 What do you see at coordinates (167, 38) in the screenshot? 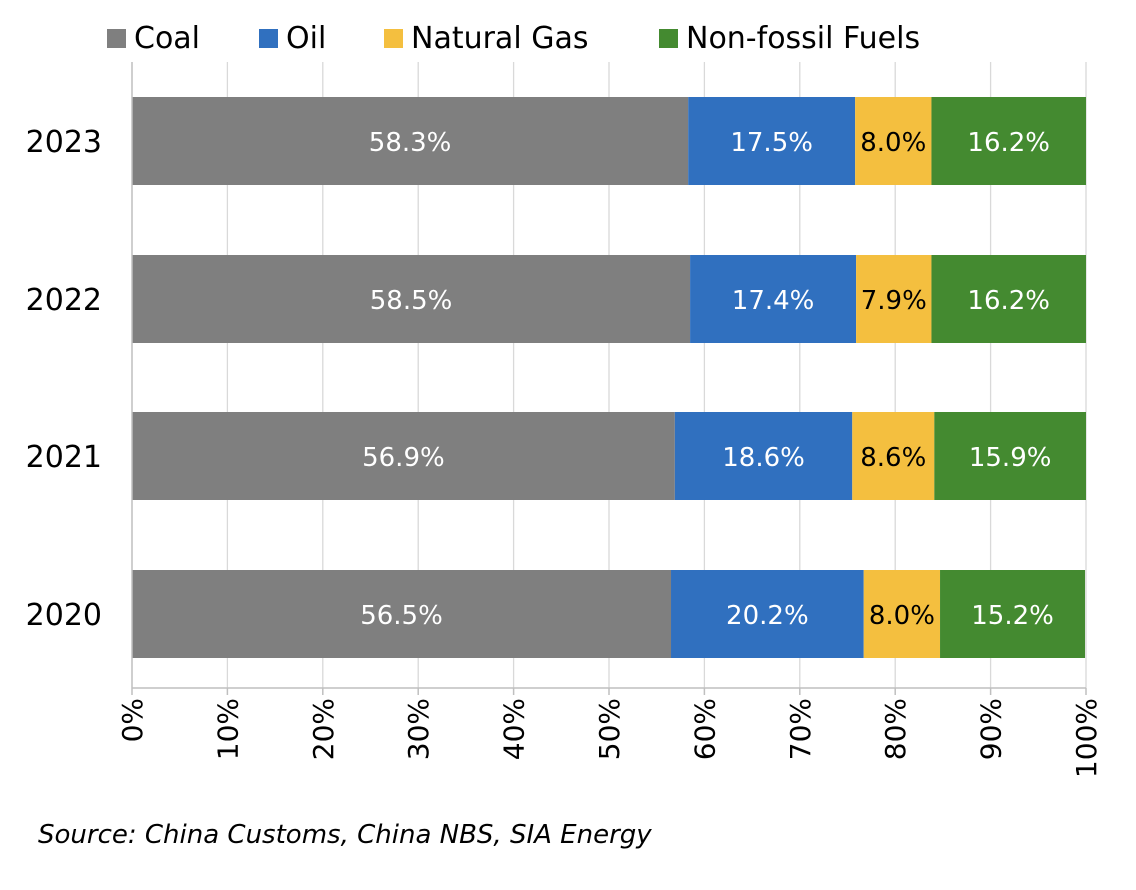
I see `legend-label-coal: Coal` at bounding box center [167, 38].